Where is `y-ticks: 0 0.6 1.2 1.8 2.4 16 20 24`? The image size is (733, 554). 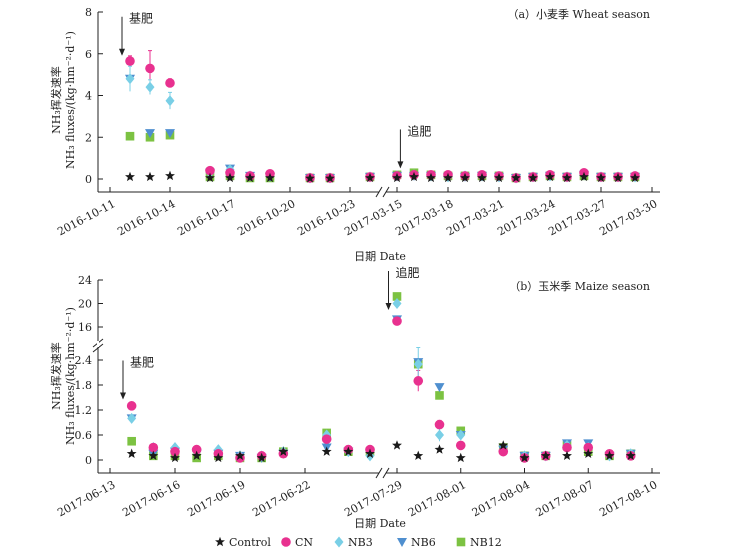
y-ticks: 0 0.6 1.2 1.8 2.4 16 20 24 is located at coordinates (89, 370).